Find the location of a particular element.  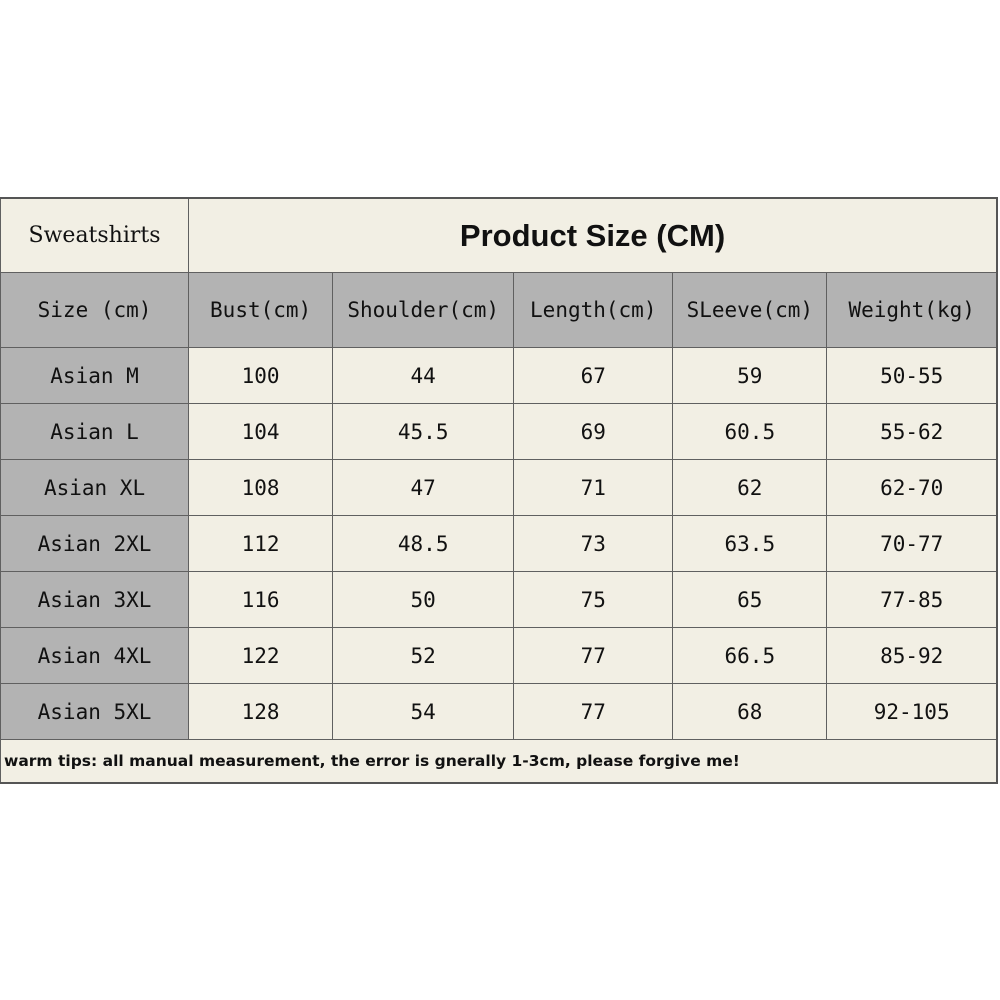

length-cell: 73 is located at coordinates (593, 543).